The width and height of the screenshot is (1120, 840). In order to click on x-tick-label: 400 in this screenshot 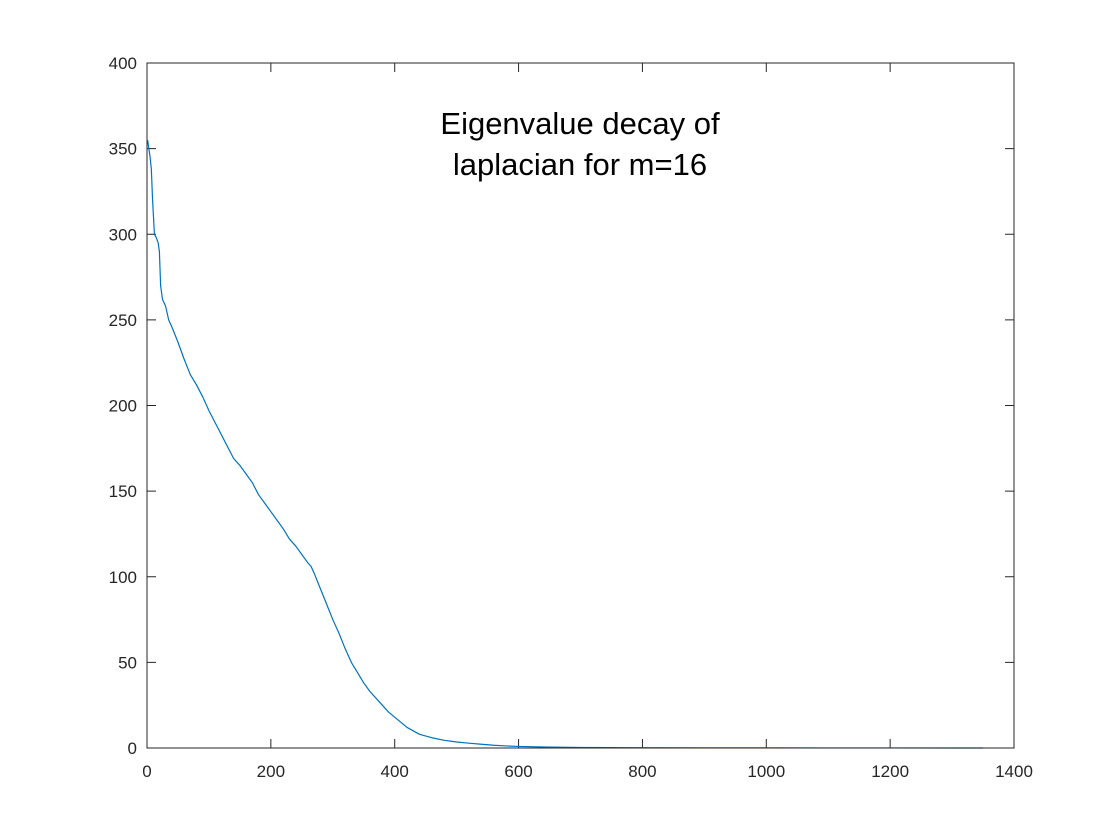, I will do `click(395, 771)`.